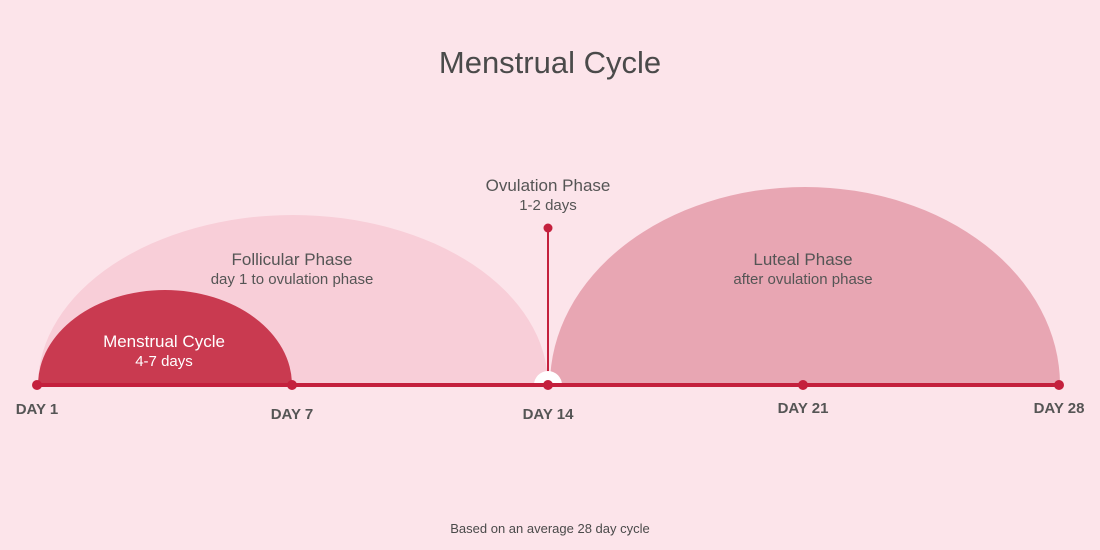  What do you see at coordinates (548, 378) in the screenshot?
I see `ovulation-day-highlight` at bounding box center [548, 378].